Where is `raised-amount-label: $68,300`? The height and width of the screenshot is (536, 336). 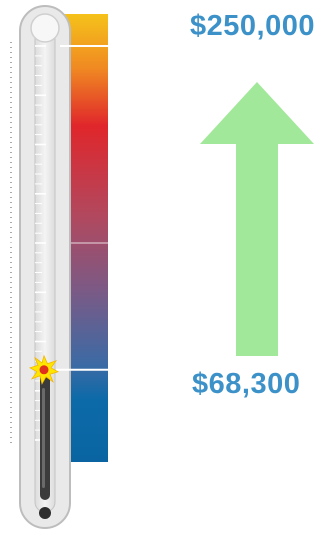
raised-amount-label: $68,300 is located at coordinates (246, 384).